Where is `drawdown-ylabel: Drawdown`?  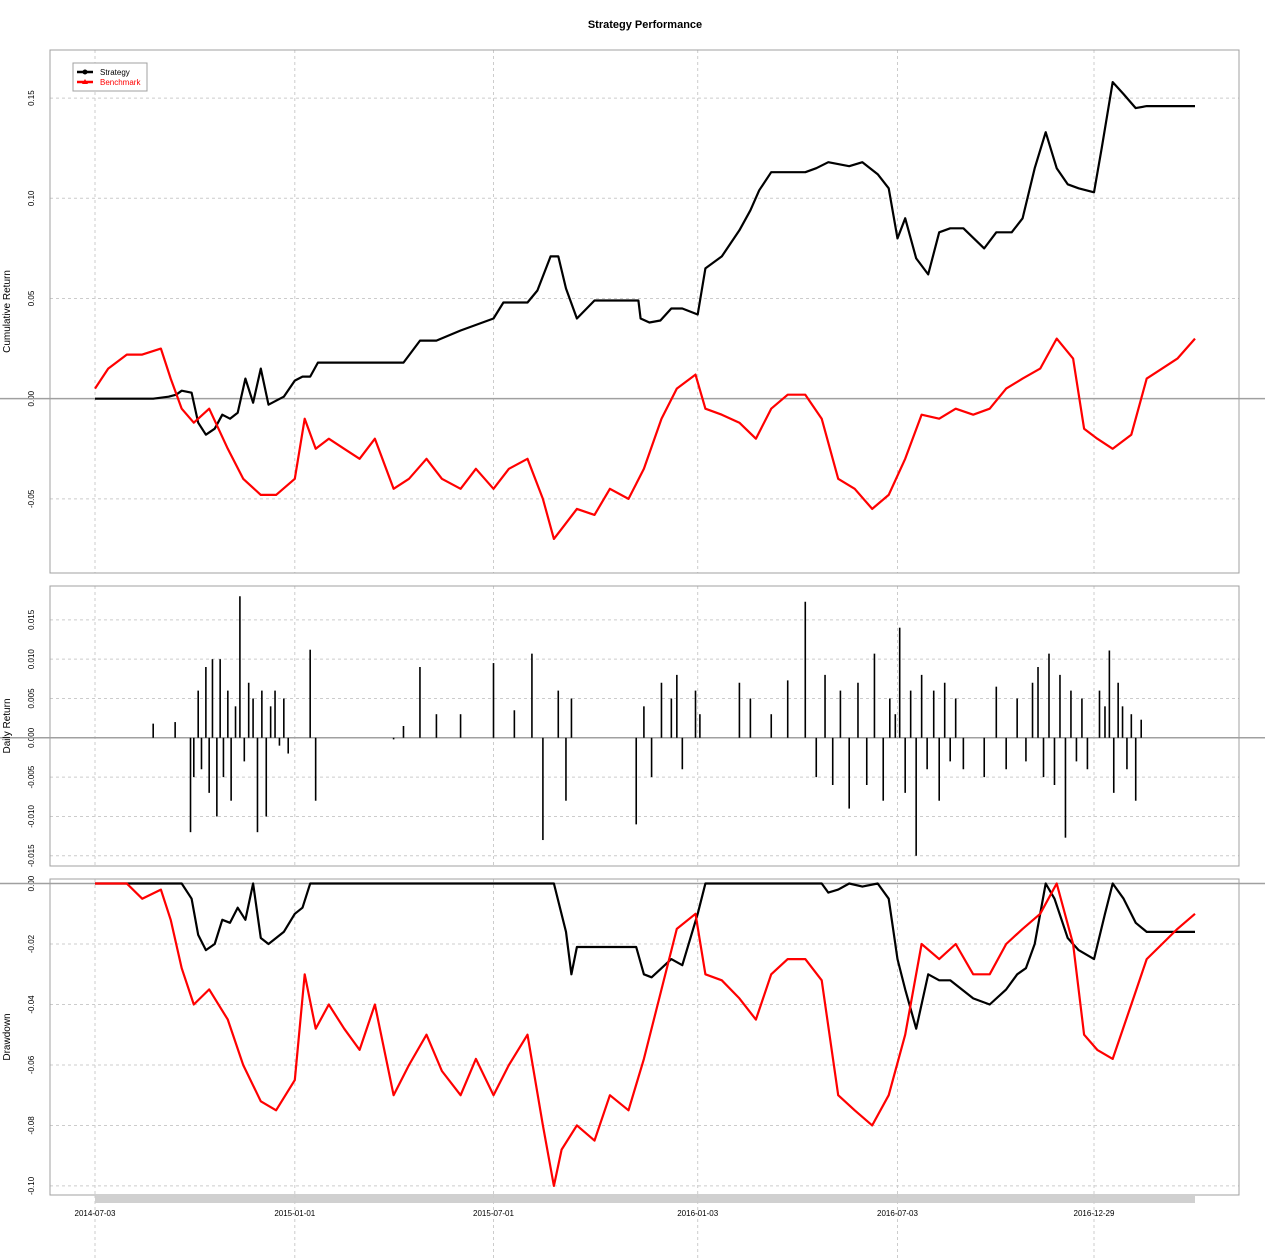
drawdown-ylabel: Drawdown is located at coordinates (7, 1036).